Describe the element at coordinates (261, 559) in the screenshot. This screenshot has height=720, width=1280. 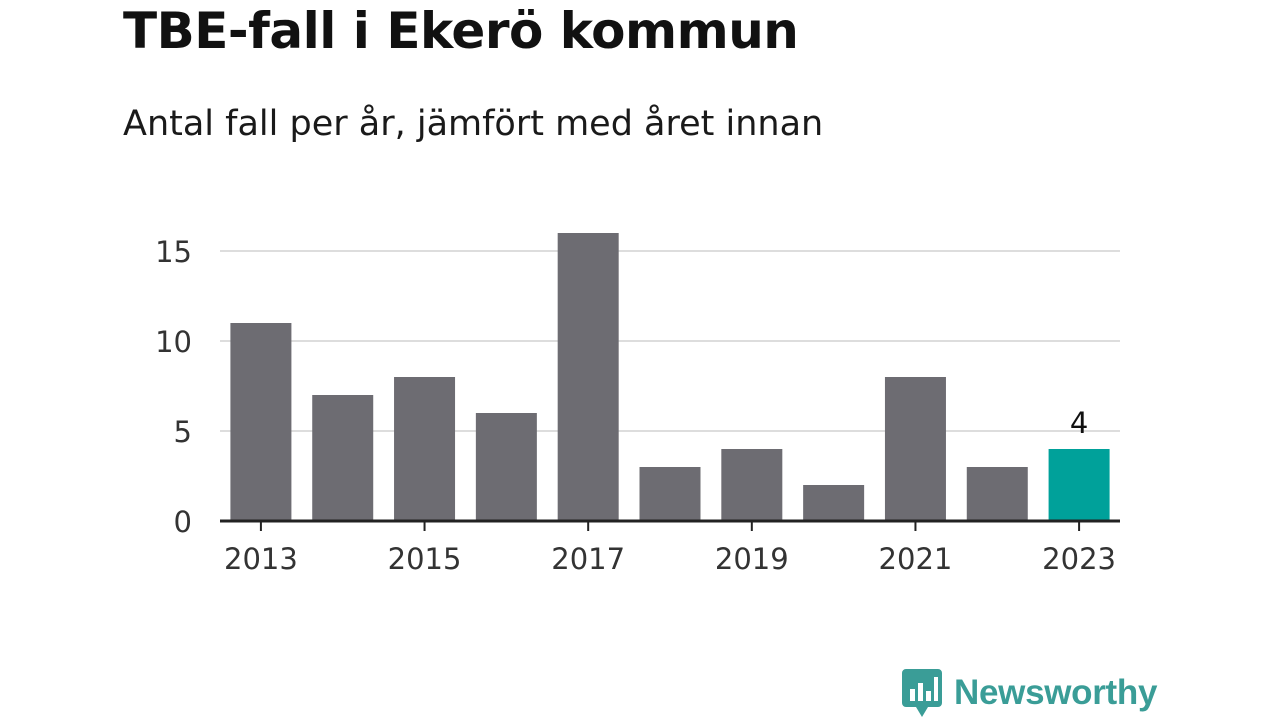
I see `x-tick-label: 2013` at that location.